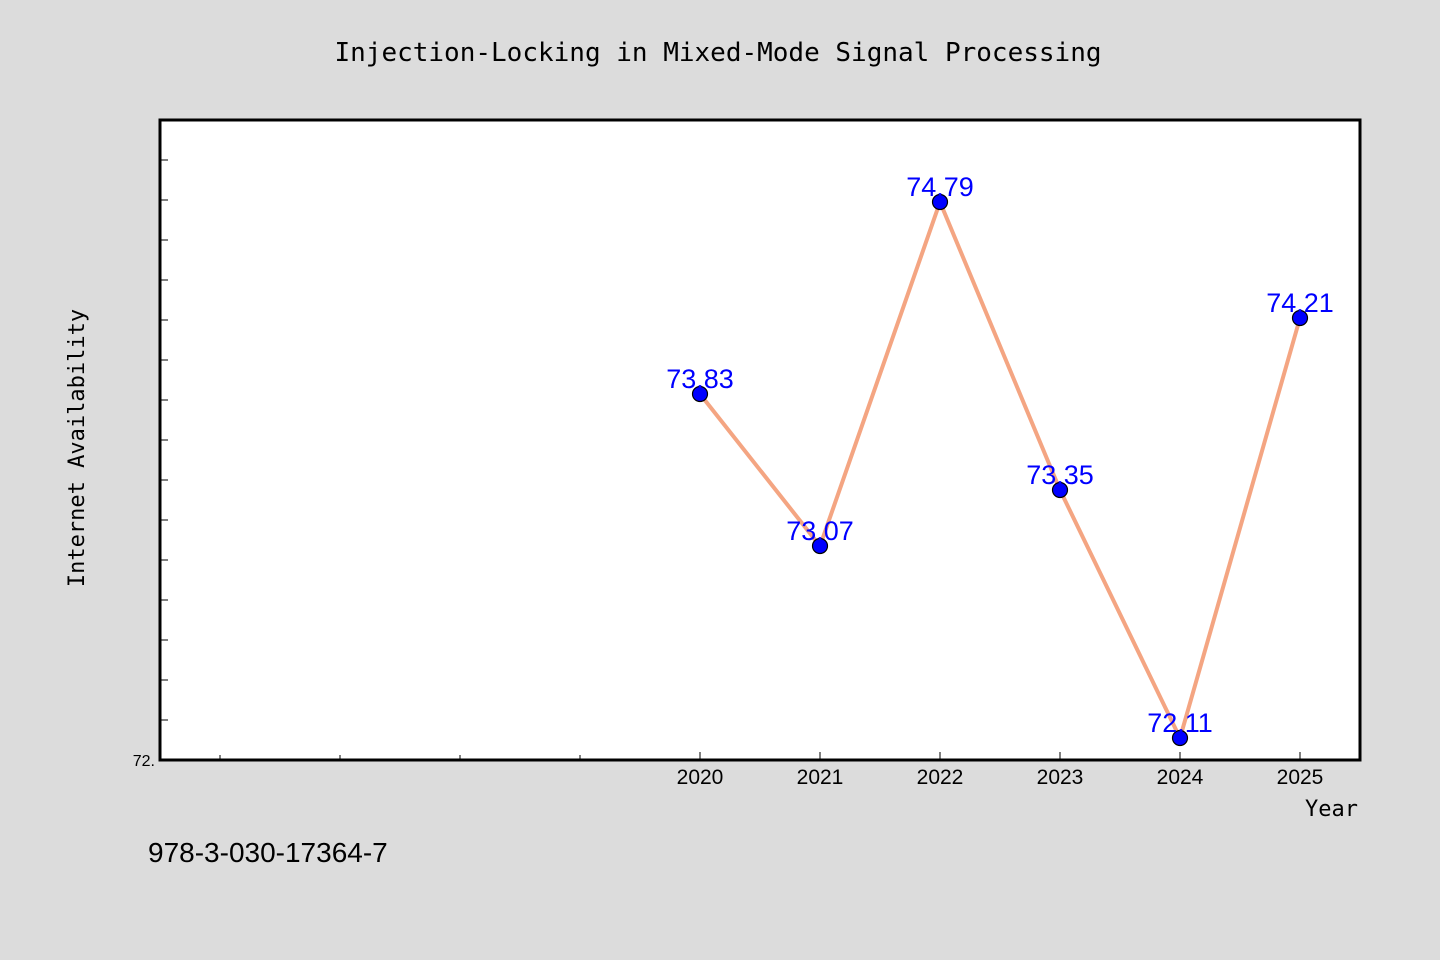 The width and height of the screenshot is (1440, 960). Describe the element at coordinates (1180, 723) in the screenshot. I see `data-label: 72.11` at that location.